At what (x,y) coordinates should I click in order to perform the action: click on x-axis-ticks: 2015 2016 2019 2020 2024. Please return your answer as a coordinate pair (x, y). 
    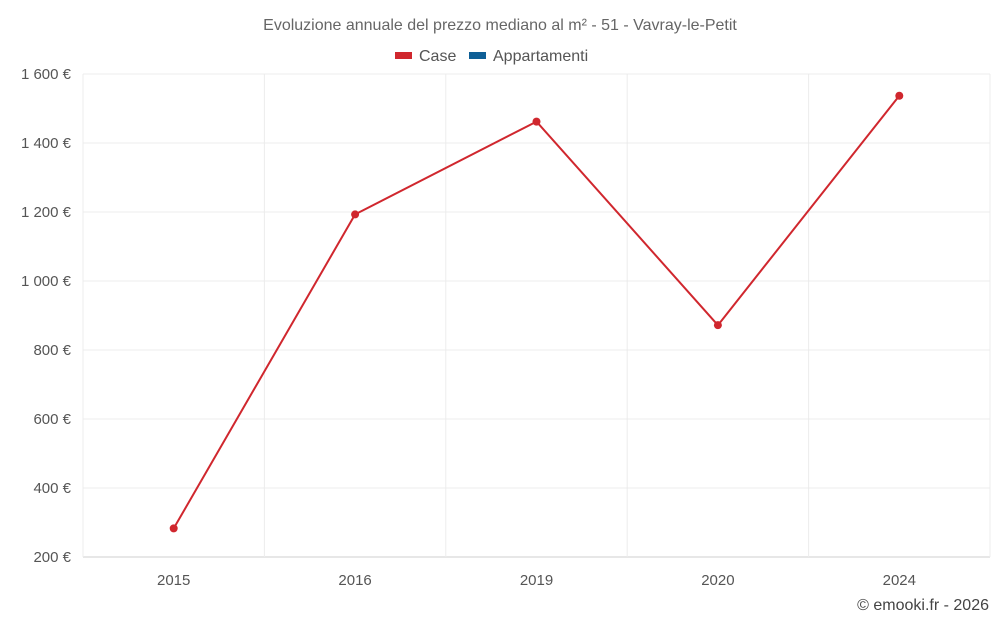
    Looking at the image, I should click on (536, 580).